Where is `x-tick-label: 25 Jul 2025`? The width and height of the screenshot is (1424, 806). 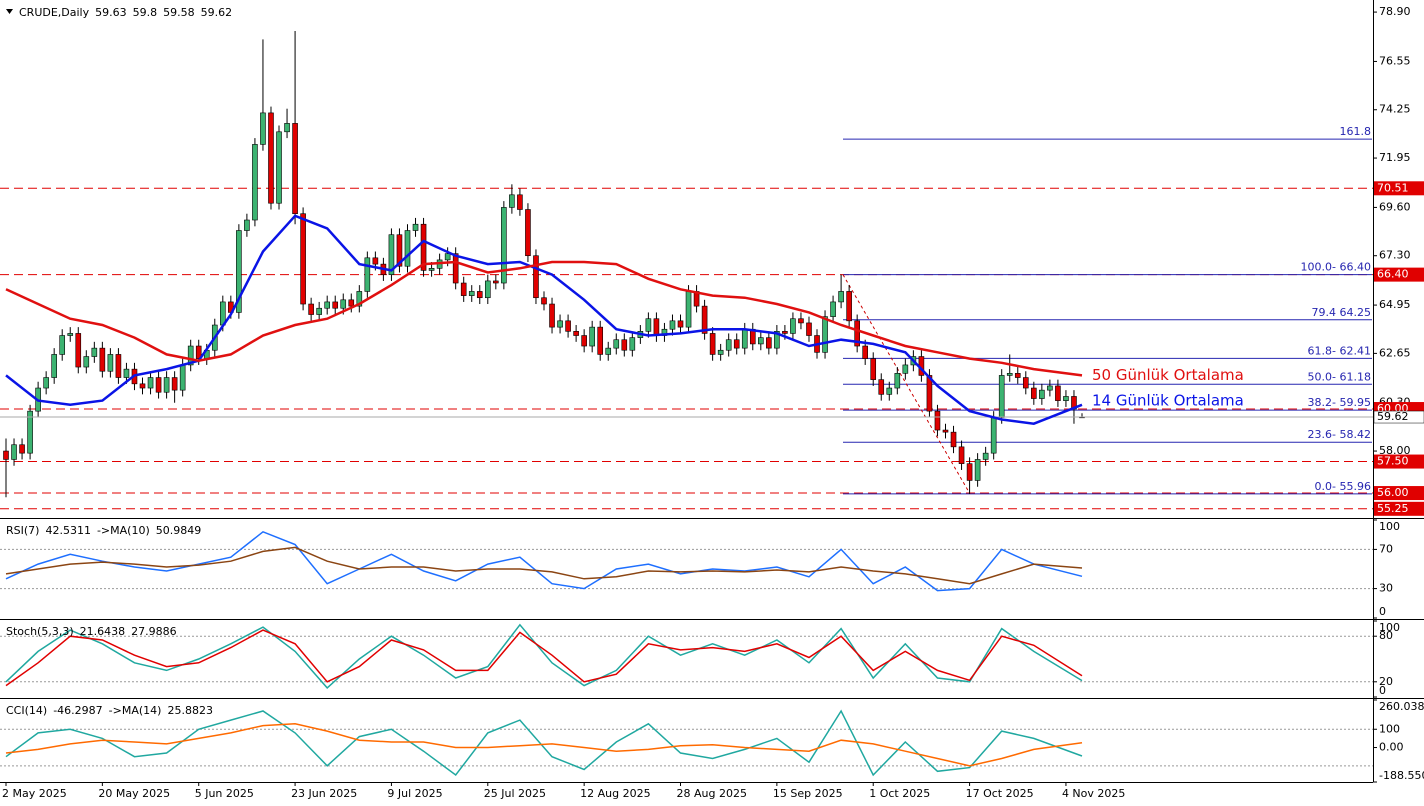
x-tick-label: 25 Jul 2025 is located at coordinates (515, 793).